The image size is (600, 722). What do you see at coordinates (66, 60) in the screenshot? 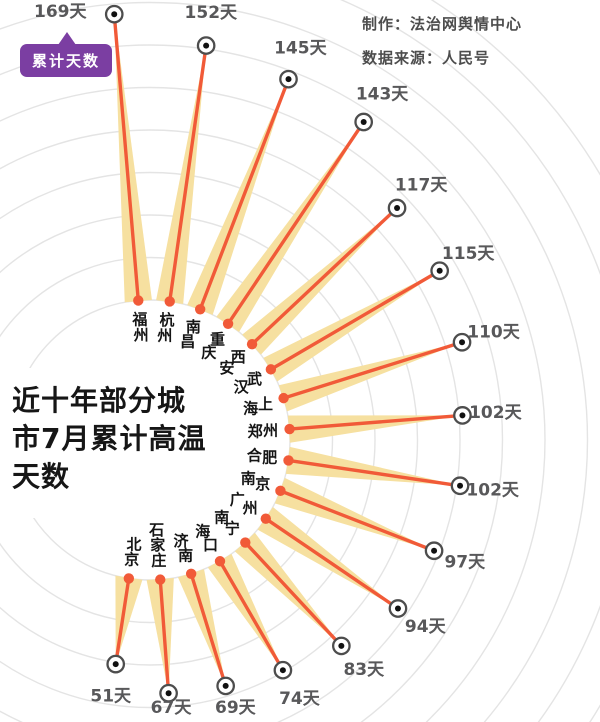
I see `series-badge: 累计天数` at bounding box center [66, 60].